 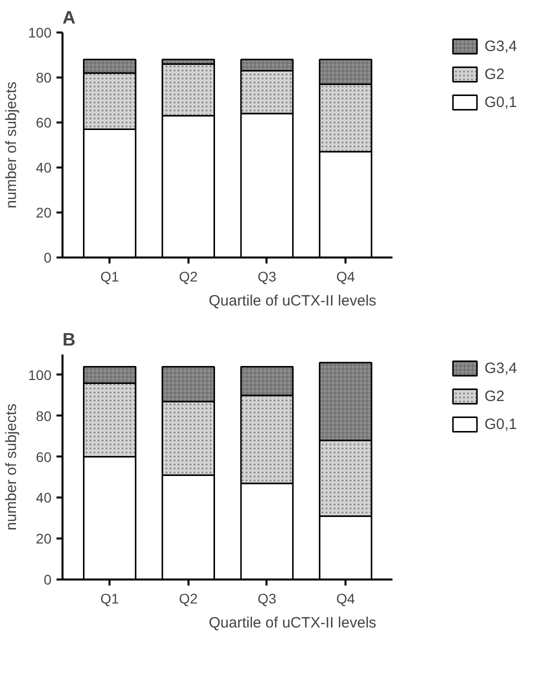 What do you see at coordinates (69, 18) in the screenshot?
I see `chart-title: A` at bounding box center [69, 18].